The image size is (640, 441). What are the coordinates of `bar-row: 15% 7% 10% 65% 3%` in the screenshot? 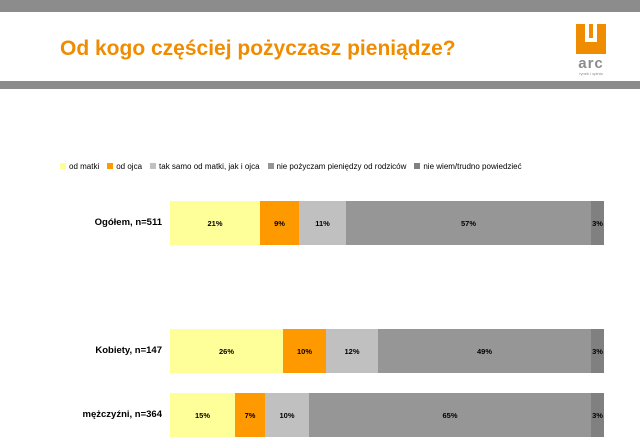 It's located at (387, 415).